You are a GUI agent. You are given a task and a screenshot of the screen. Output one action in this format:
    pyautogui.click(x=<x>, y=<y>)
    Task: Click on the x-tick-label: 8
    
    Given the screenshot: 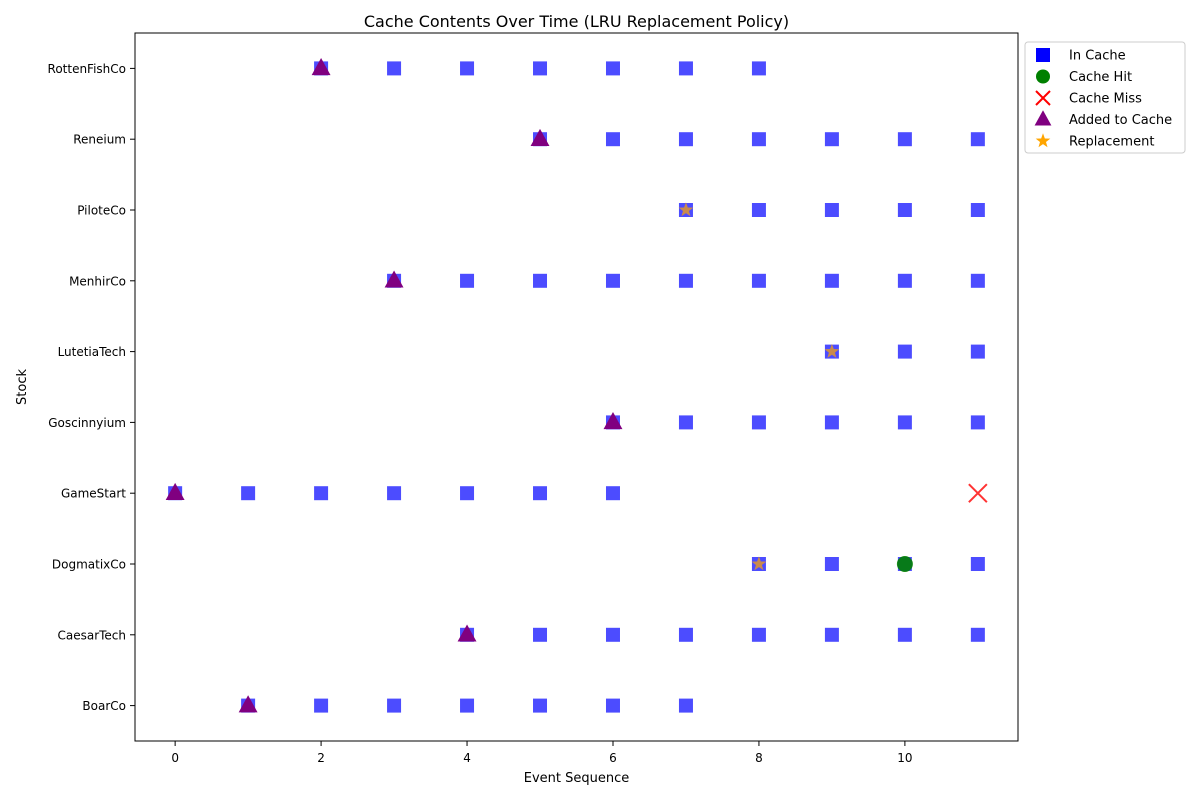 What is the action you would take?
    pyautogui.click(x=759, y=758)
    